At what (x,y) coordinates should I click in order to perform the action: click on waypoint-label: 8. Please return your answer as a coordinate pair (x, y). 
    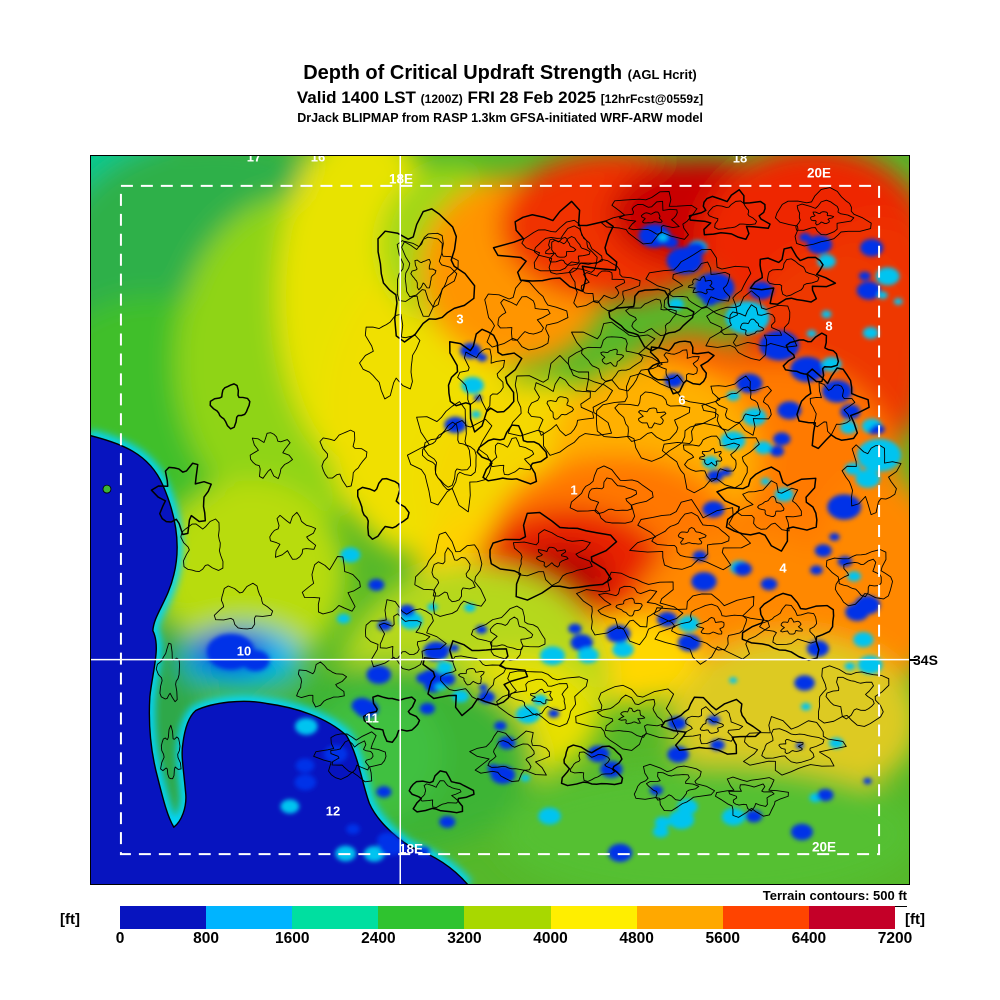
    Looking at the image, I should click on (829, 326).